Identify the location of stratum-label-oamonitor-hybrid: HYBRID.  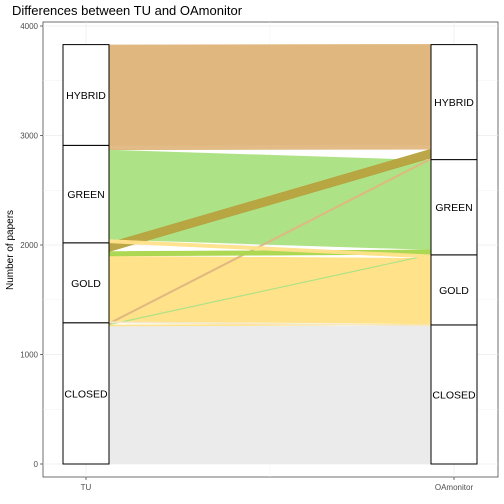
(454, 103).